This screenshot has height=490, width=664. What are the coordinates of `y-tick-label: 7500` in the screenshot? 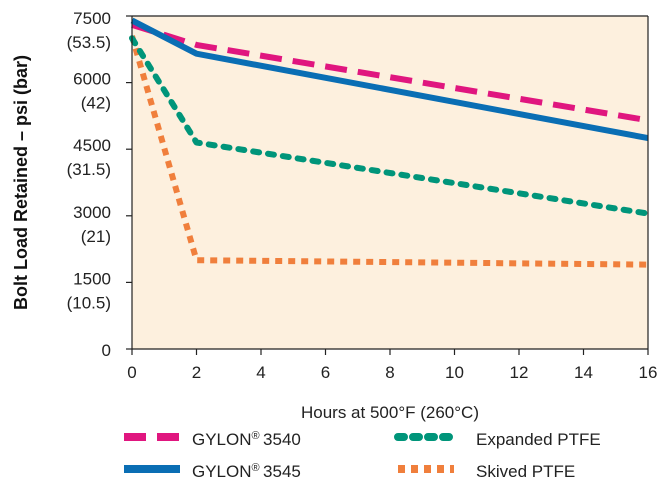 It's located at (92, 18).